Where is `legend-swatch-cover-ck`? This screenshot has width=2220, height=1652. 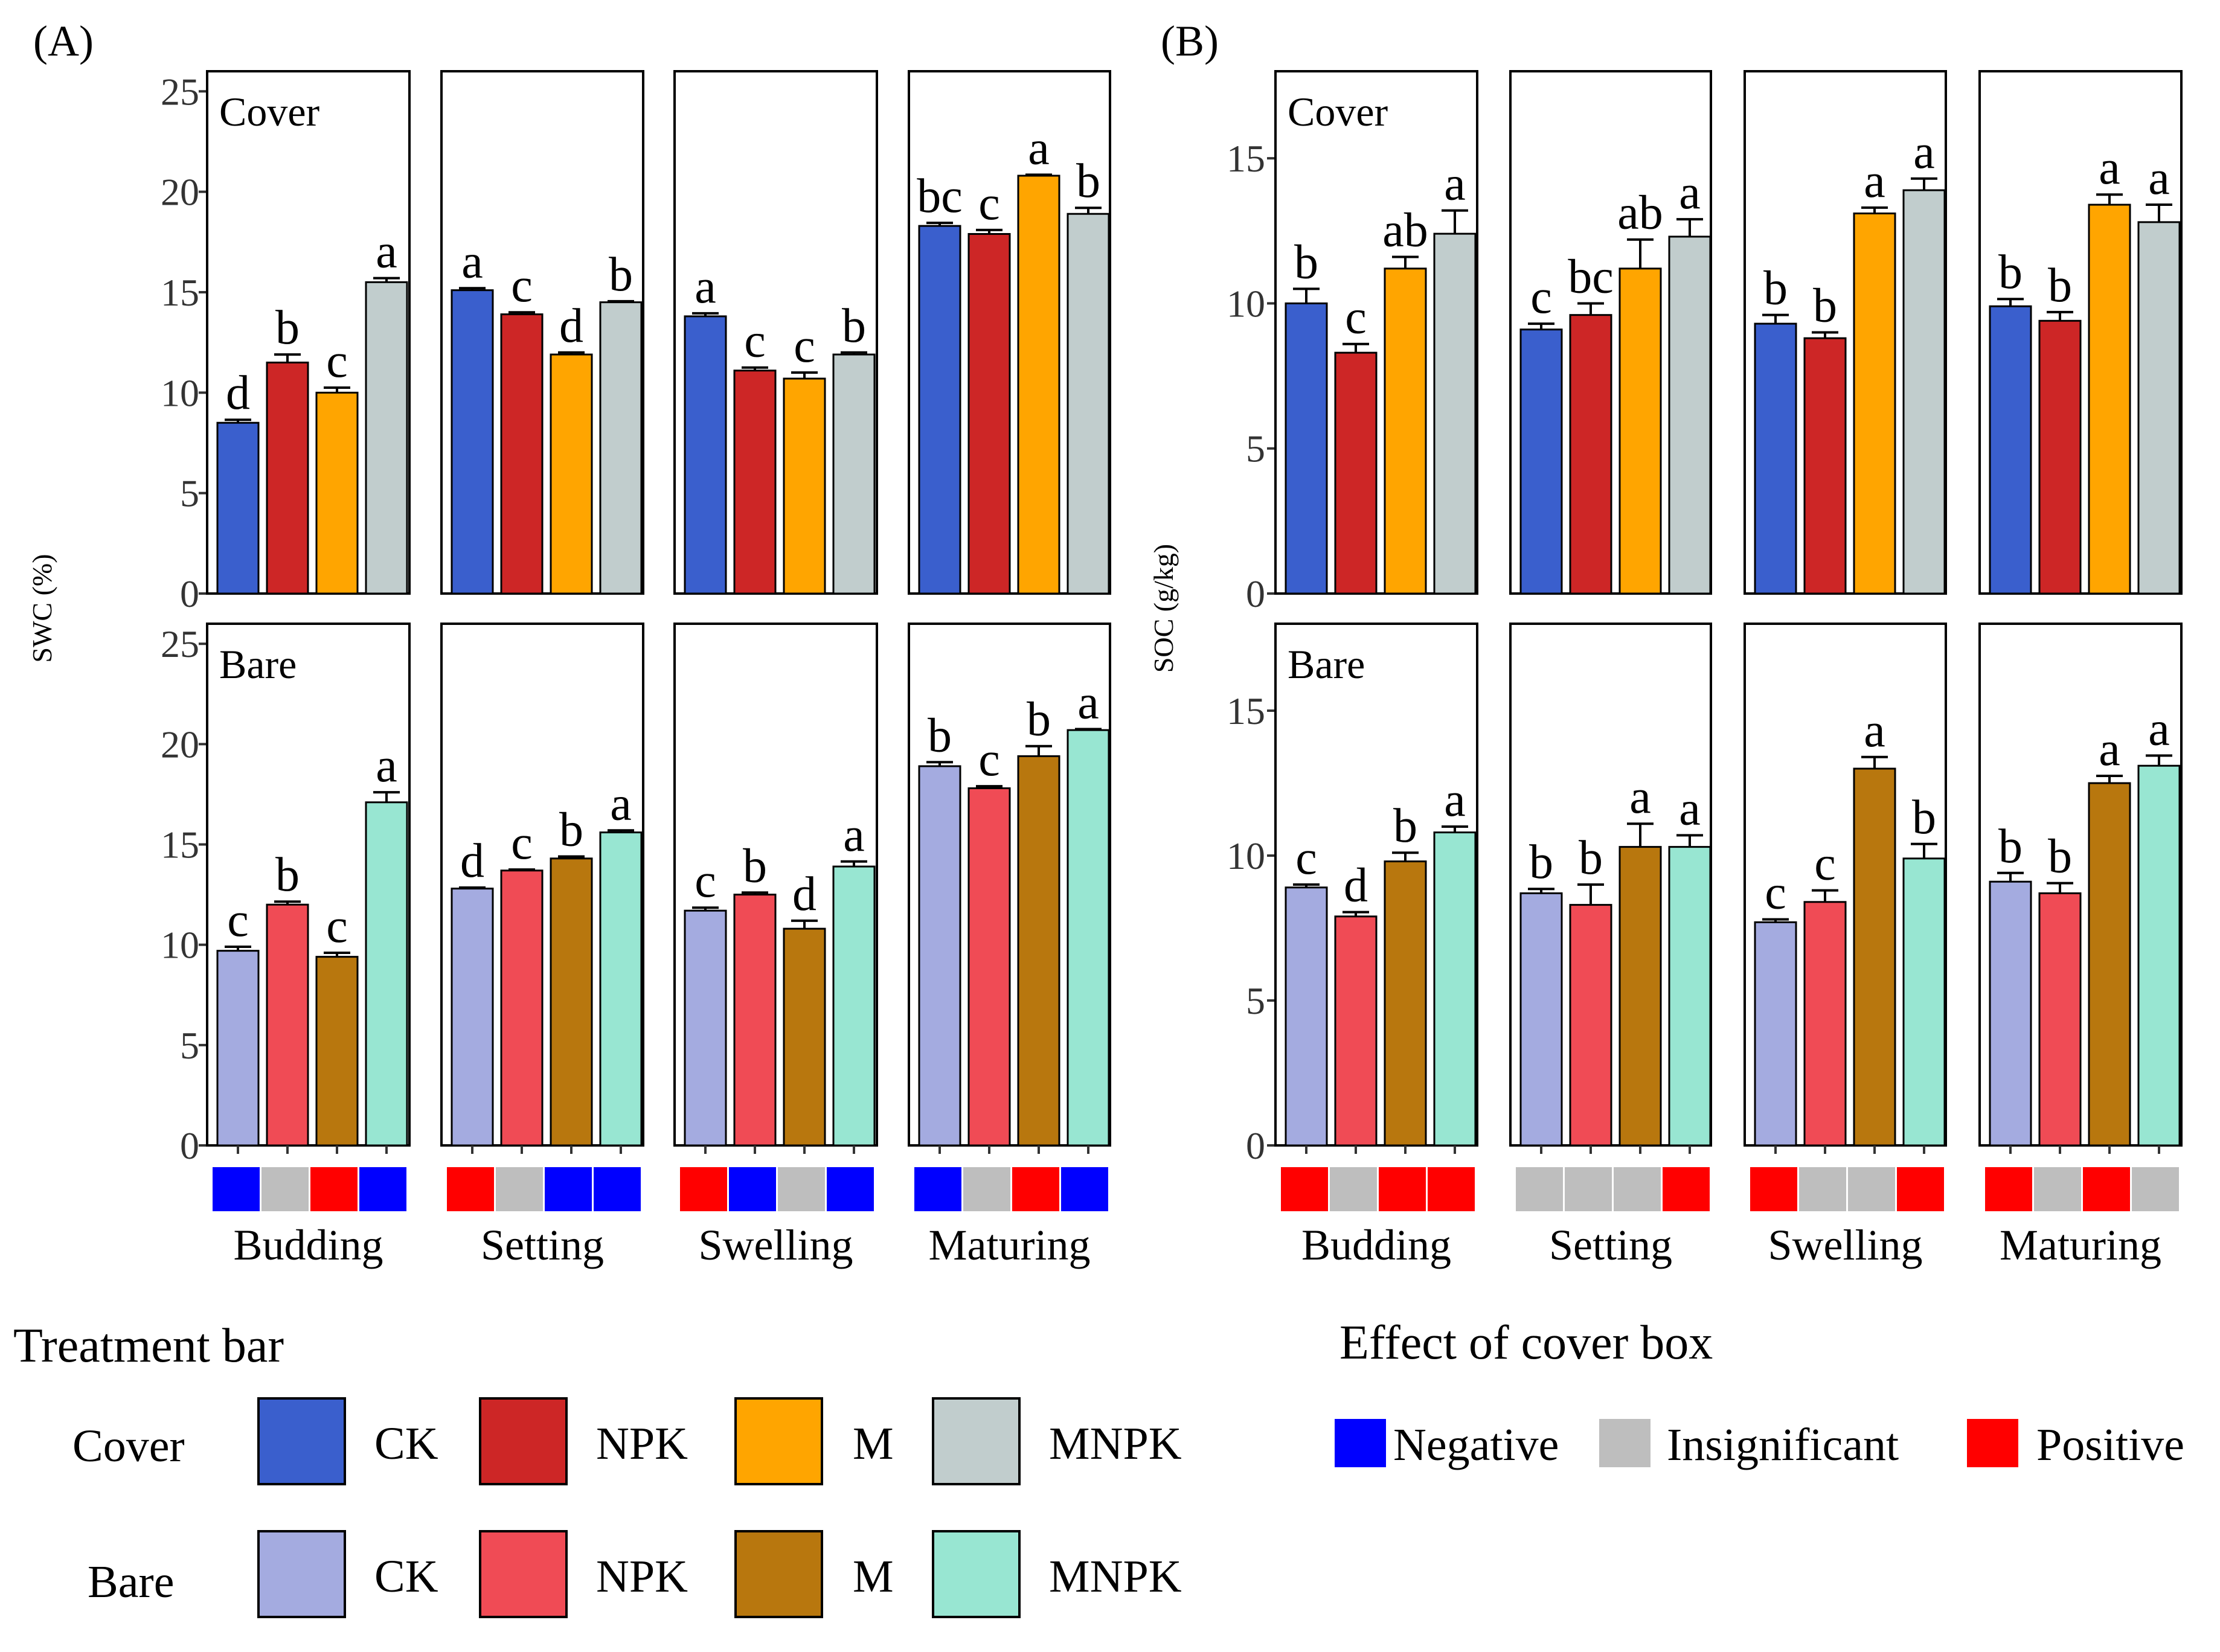 legend-swatch-cover-ck is located at coordinates (301, 1441).